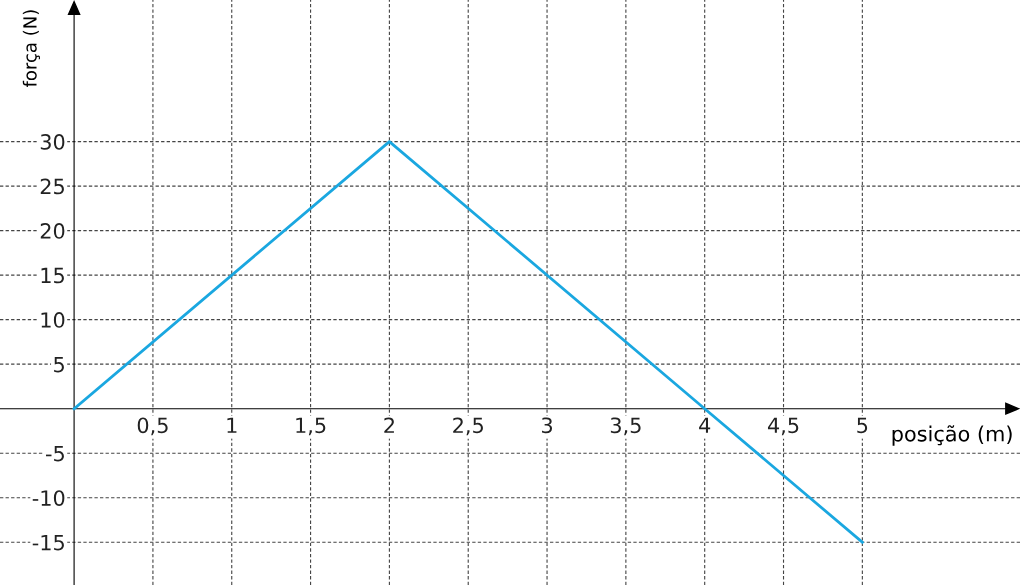 The width and height of the screenshot is (1020, 585). Describe the element at coordinates (468, 426) in the screenshot. I see `x-tick-label: 2,5` at that location.